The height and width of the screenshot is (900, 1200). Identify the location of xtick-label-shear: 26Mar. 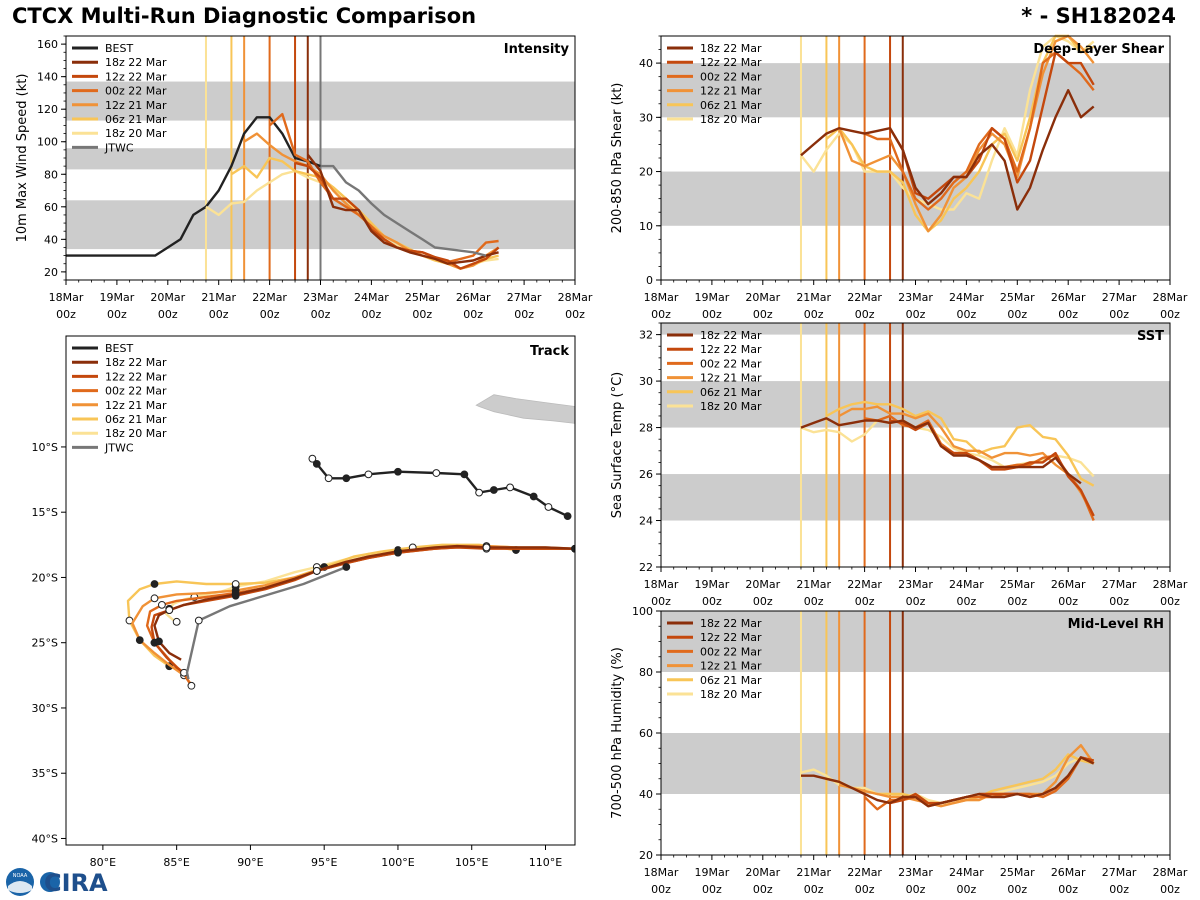
(1068, 297).